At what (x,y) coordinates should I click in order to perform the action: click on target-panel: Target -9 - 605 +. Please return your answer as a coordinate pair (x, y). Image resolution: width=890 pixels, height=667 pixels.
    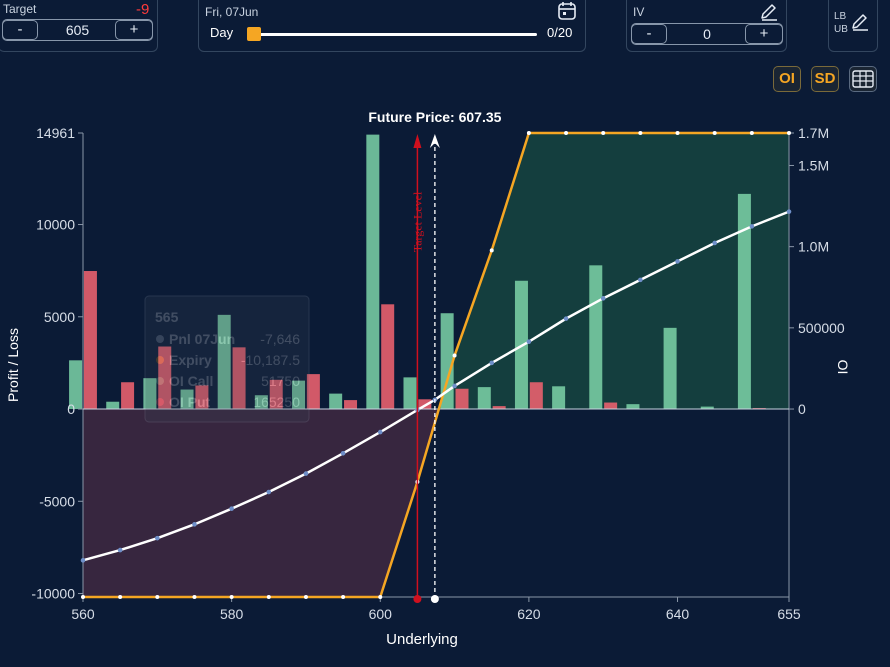
    Looking at the image, I should click on (79, 26).